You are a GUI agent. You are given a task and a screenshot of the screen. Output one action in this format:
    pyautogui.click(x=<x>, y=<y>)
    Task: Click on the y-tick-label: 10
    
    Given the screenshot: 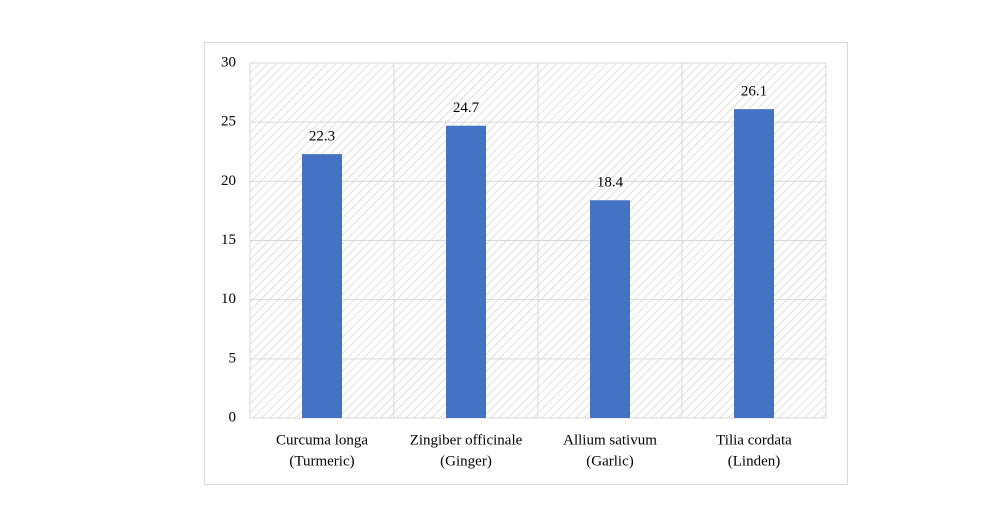 What is the action you would take?
    pyautogui.click(x=228, y=299)
    